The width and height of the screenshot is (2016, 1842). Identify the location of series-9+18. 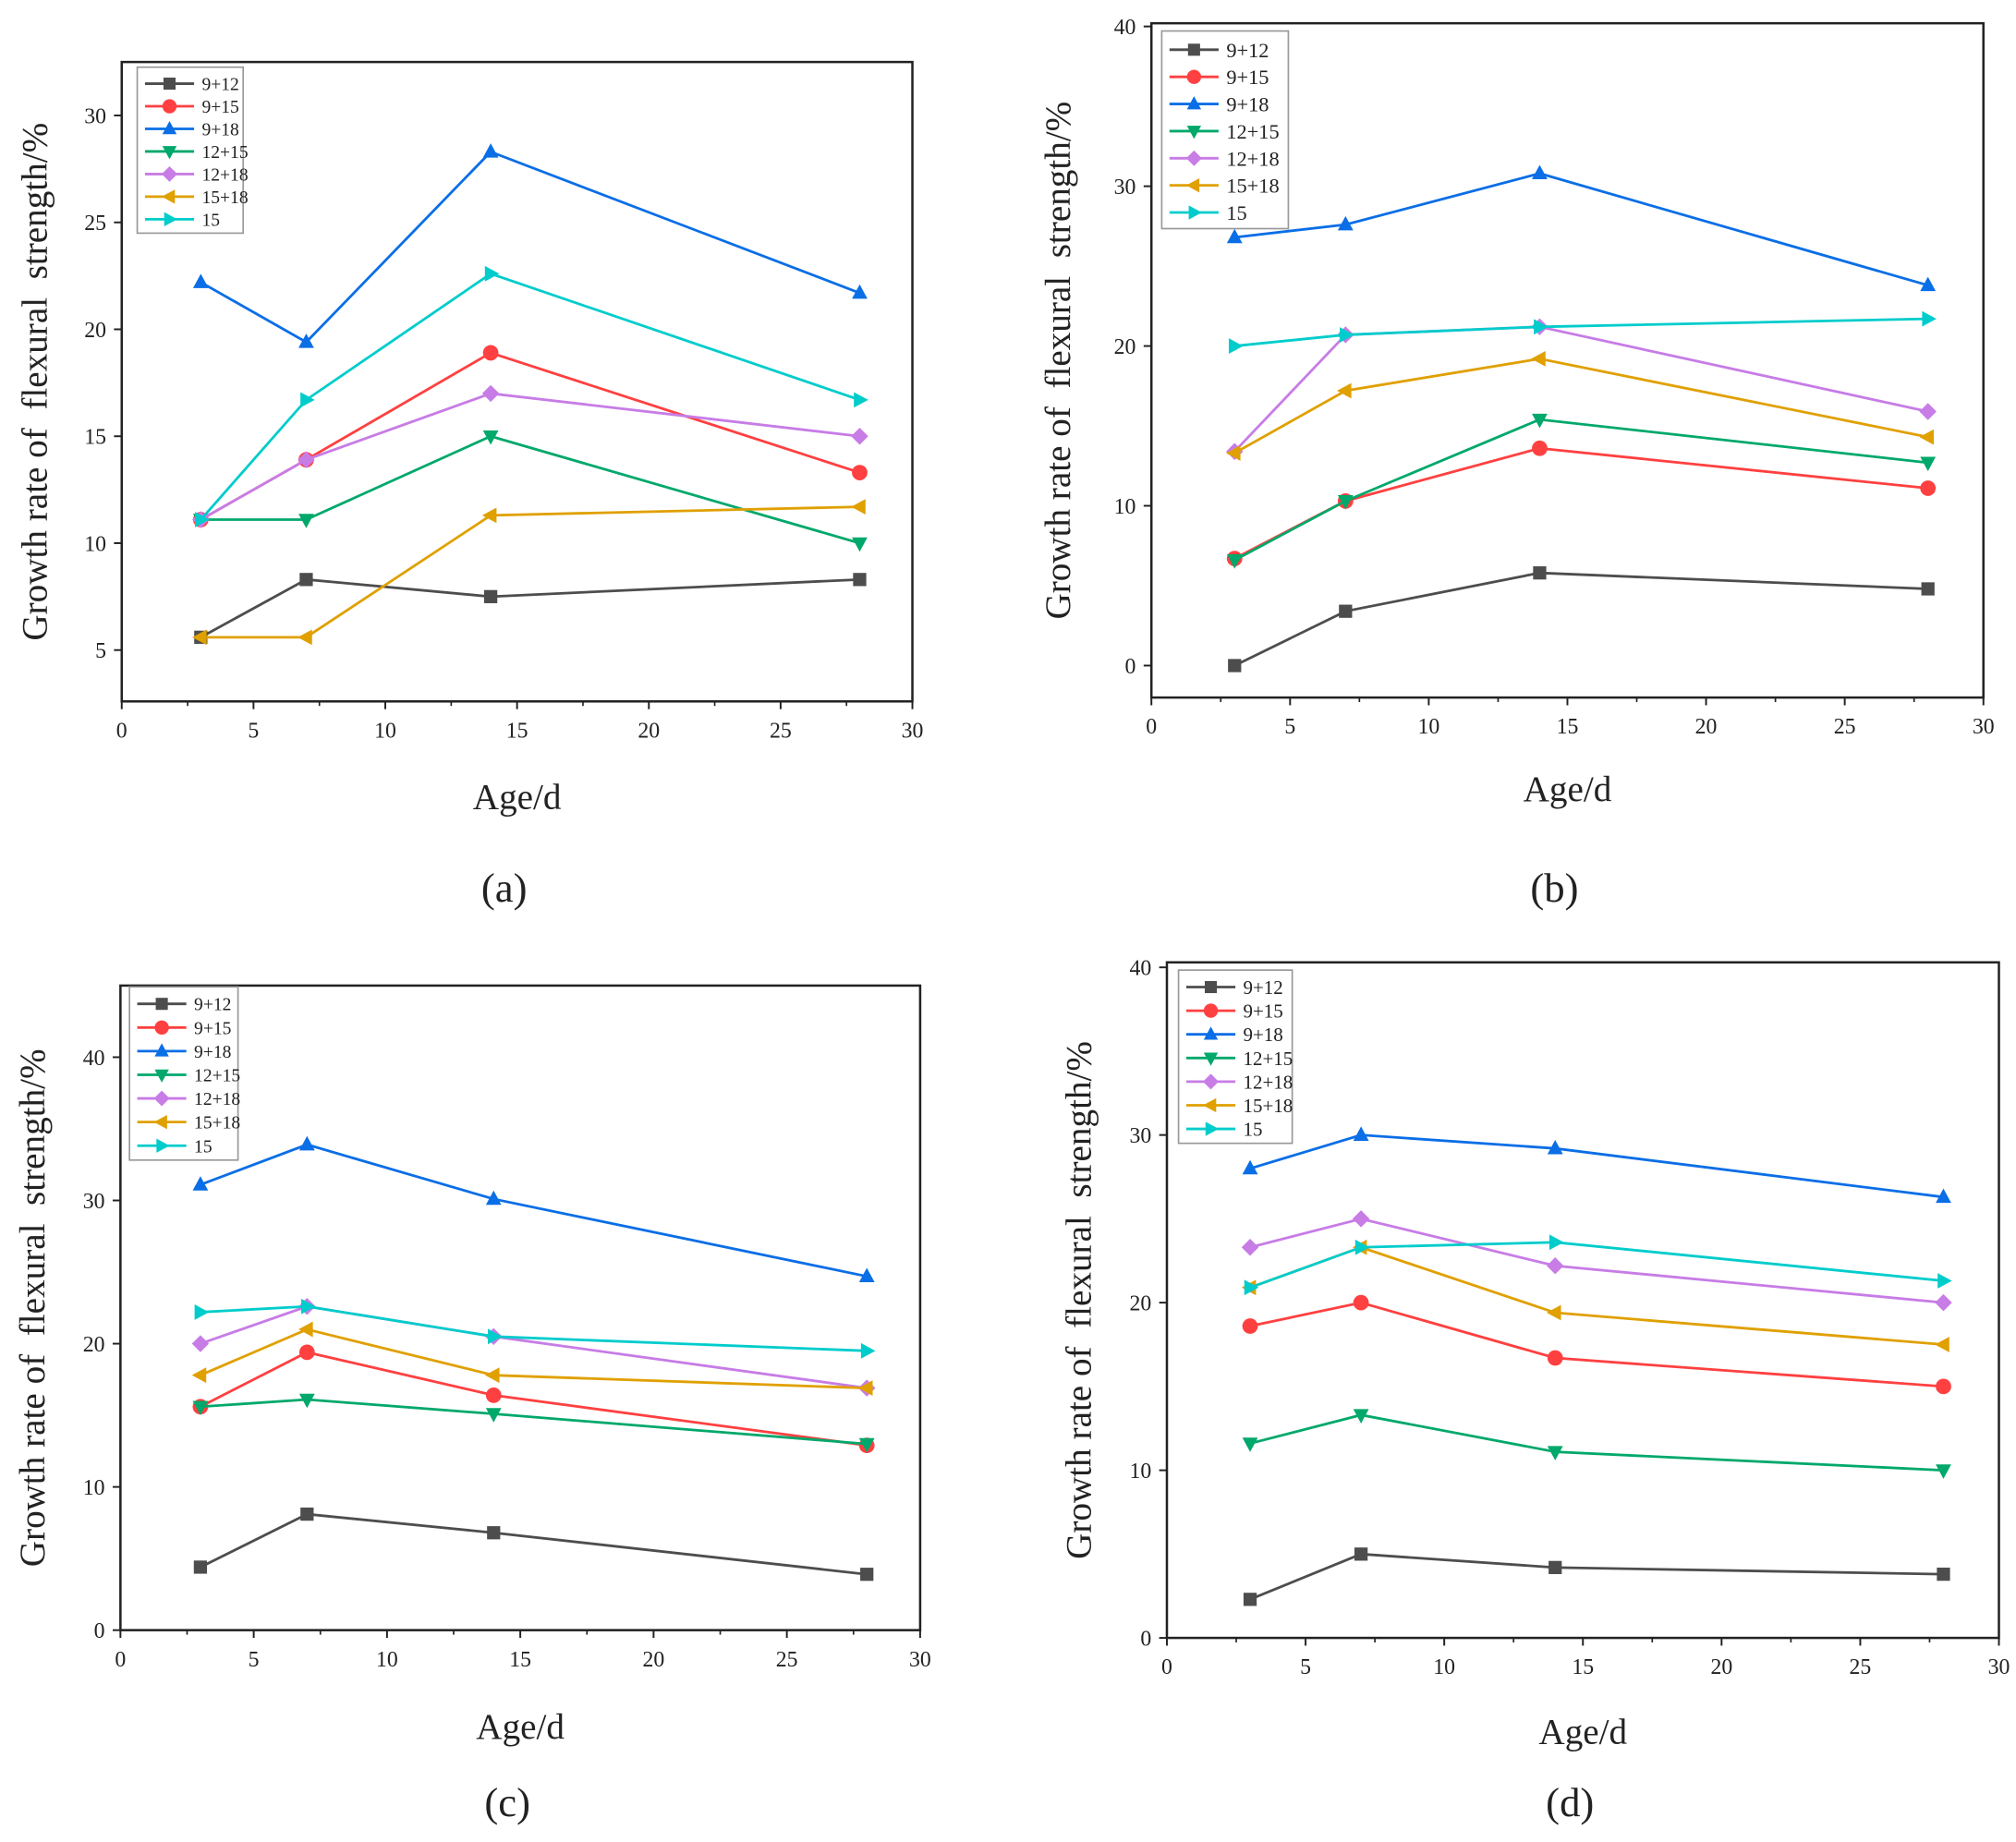
(533, 1208).